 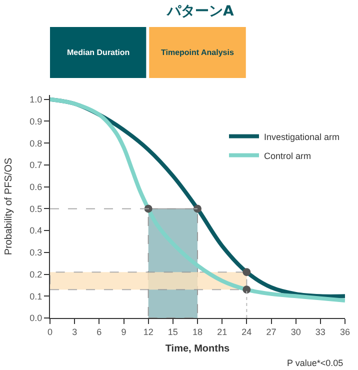 I want to click on x-tick-label: 9, so click(x=123, y=331).